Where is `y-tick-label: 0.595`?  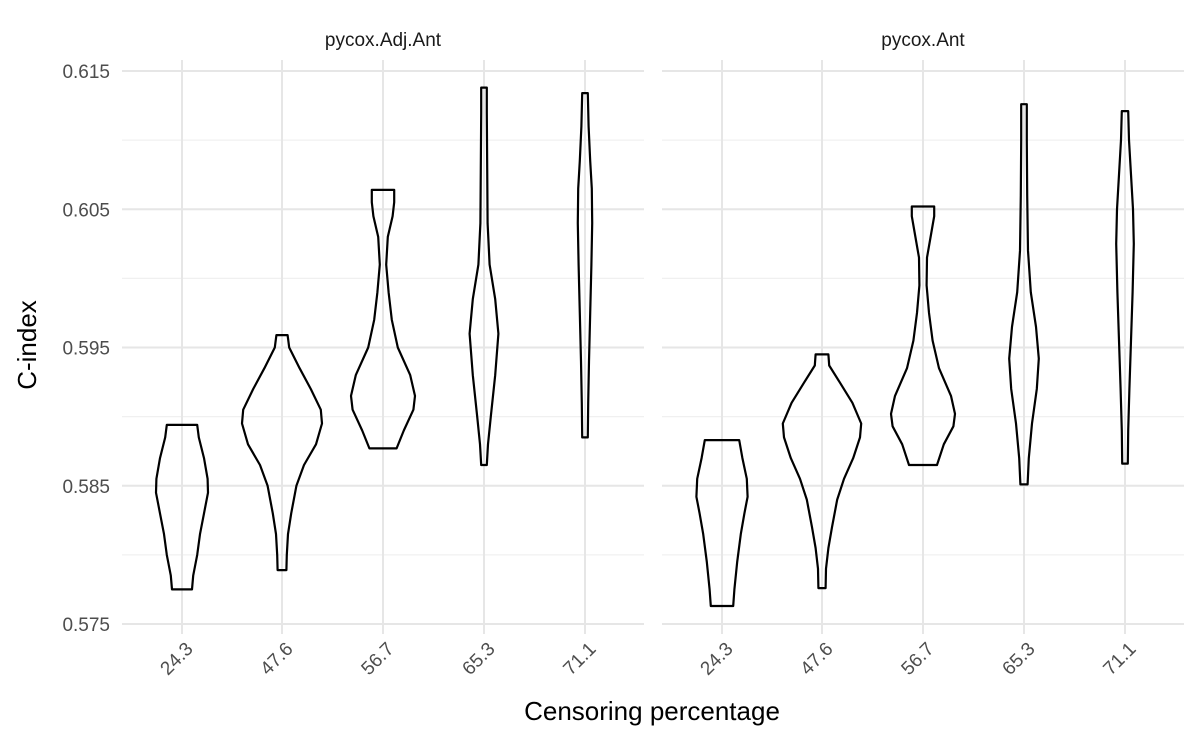 y-tick-label: 0.595 is located at coordinates (86, 349).